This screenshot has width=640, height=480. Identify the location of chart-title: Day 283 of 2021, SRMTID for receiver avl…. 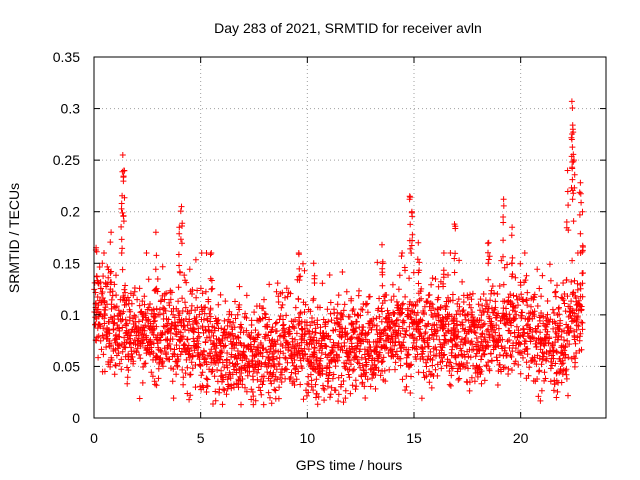
(348, 28).